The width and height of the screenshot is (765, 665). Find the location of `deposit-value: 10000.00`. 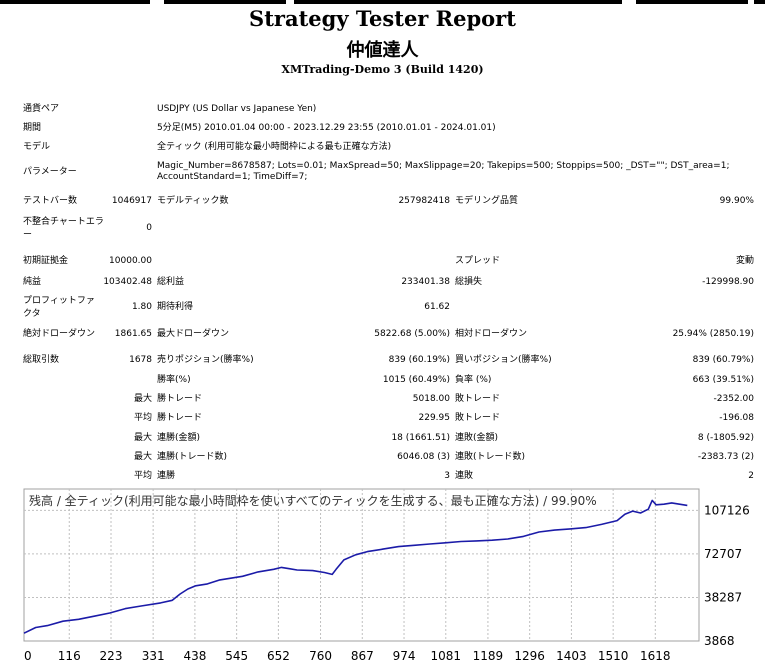

deposit-value: 10000.00 is located at coordinates (130, 261).